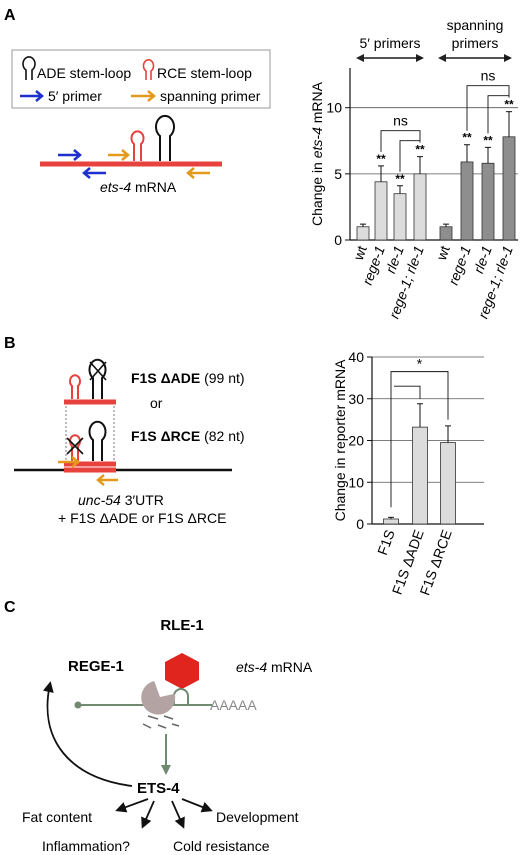  I want to click on ets4-protein-label: ETS-4, so click(158, 788).